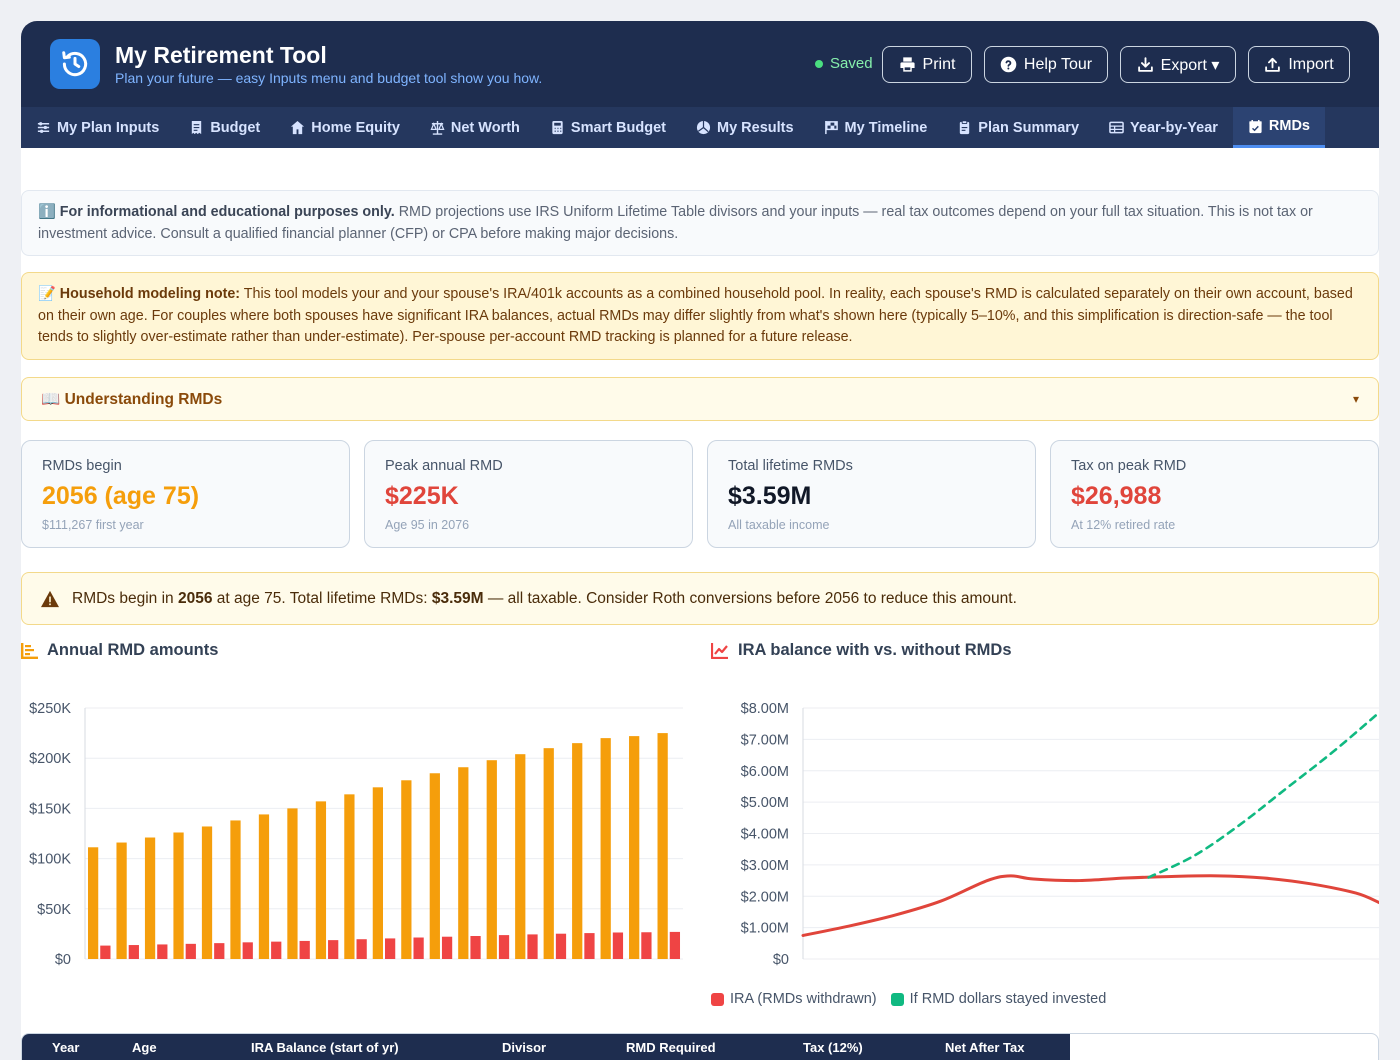  I want to click on th-net-after-tax: Net After Tax, so click(985, 1047).